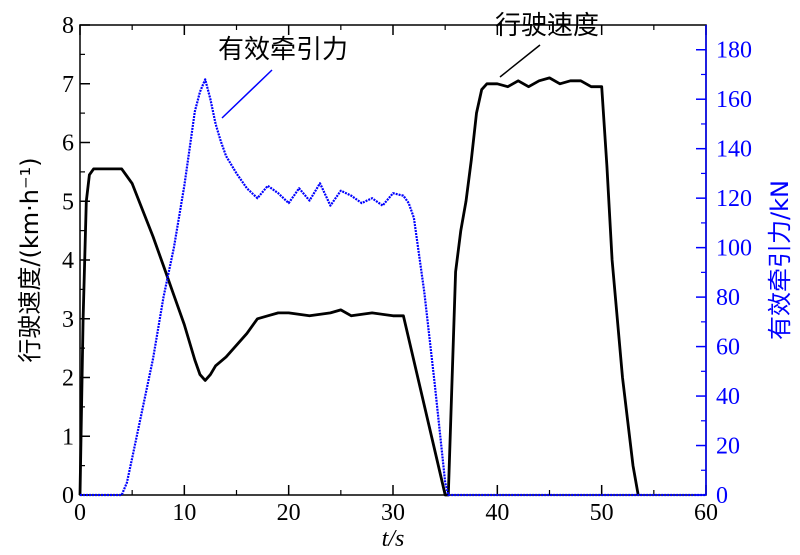 This screenshot has width=800, height=555. What do you see at coordinates (68, 379) in the screenshot?
I see `left-y-tick-label: 2` at bounding box center [68, 379].